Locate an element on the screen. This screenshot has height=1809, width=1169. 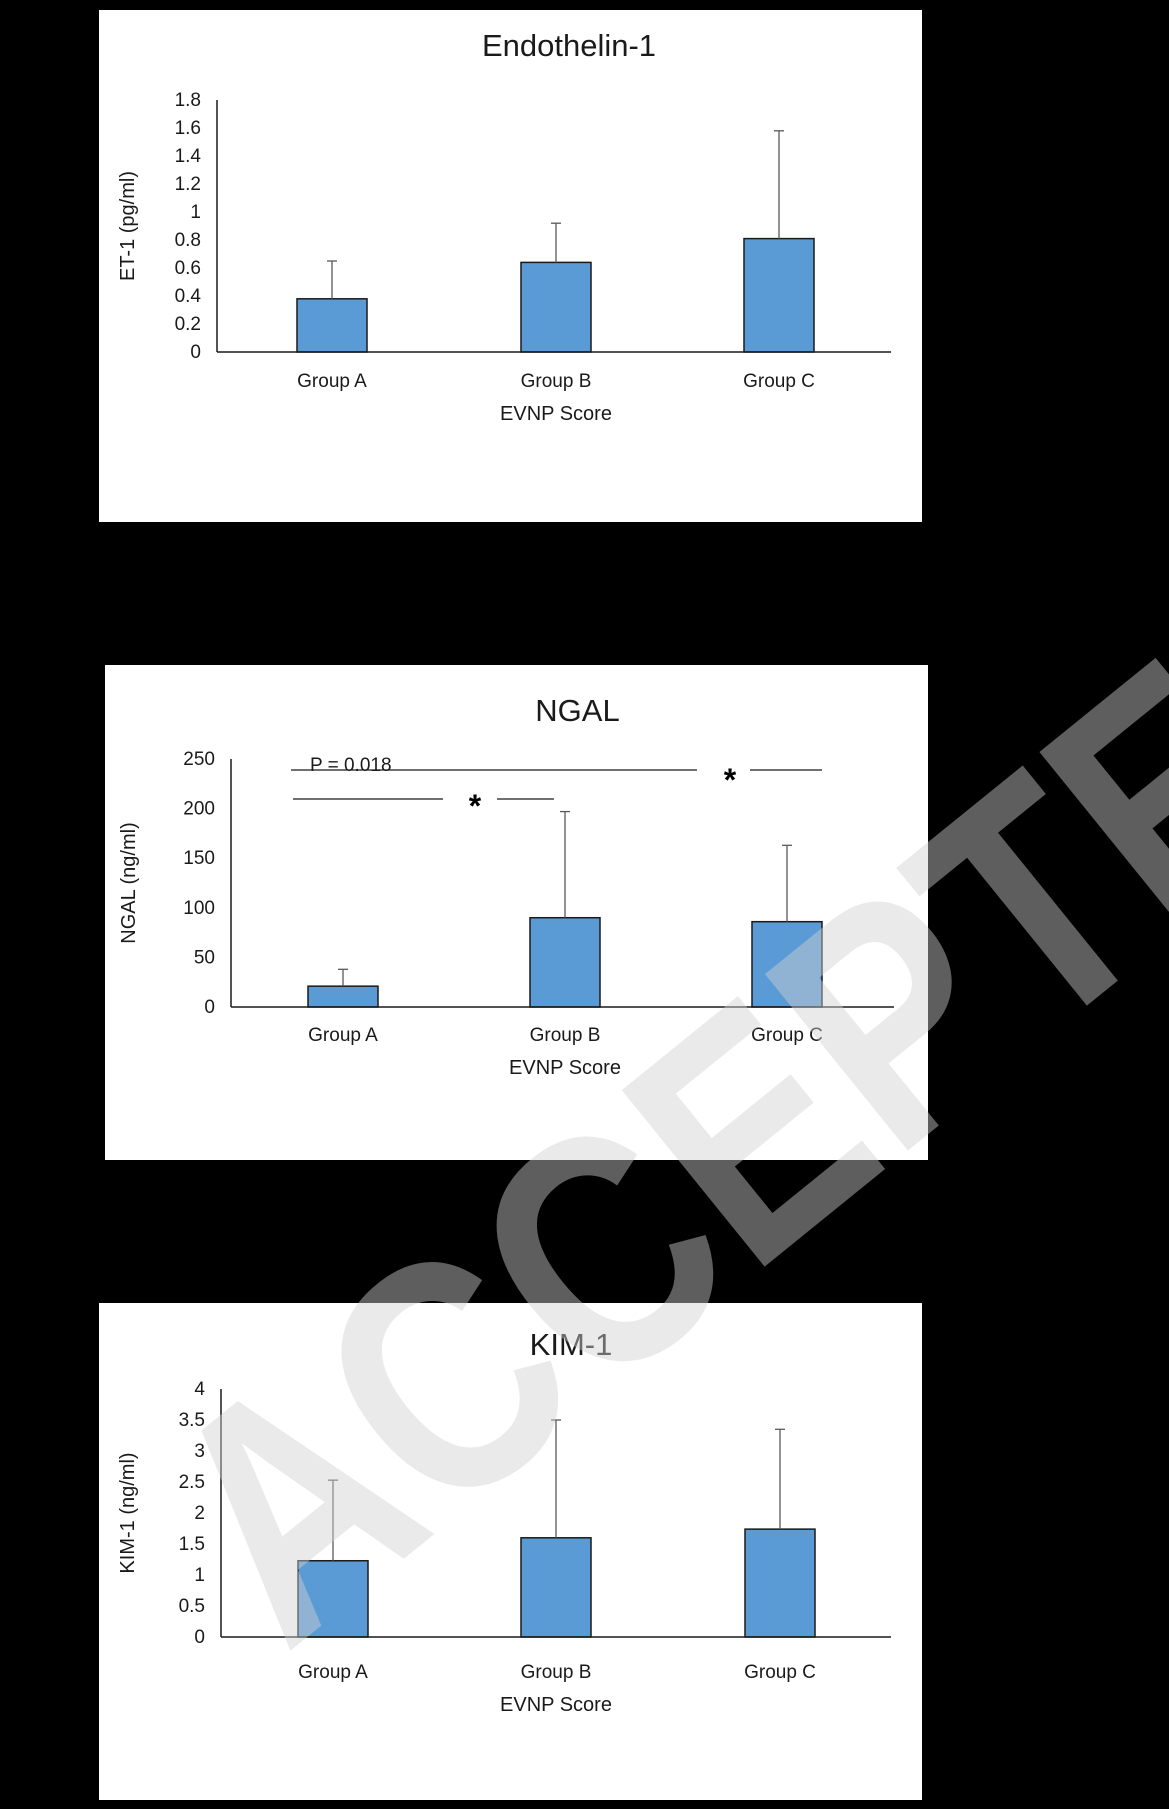
y-tick-label: 1.2 is located at coordinates (188, 184).